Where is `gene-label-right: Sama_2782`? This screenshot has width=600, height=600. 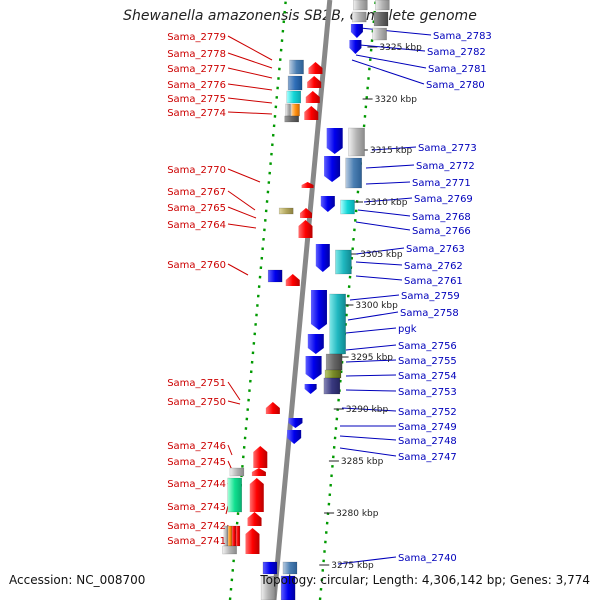
gene-label-right: Sama_2782 is located at coordinates (456, 52).